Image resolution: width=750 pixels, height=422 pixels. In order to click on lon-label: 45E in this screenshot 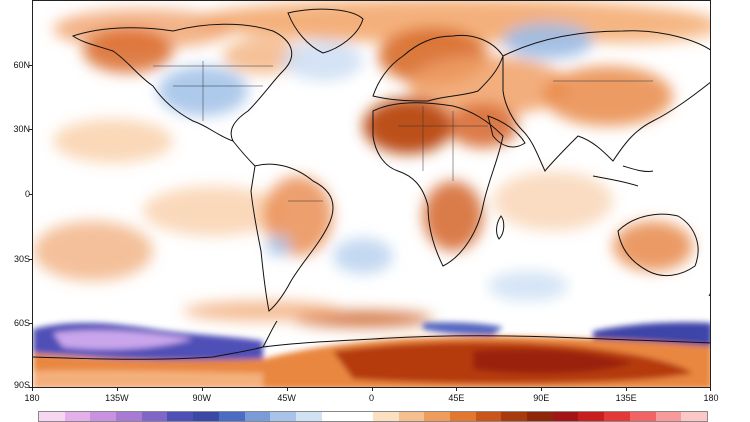, I will do `click(456, 398)`.